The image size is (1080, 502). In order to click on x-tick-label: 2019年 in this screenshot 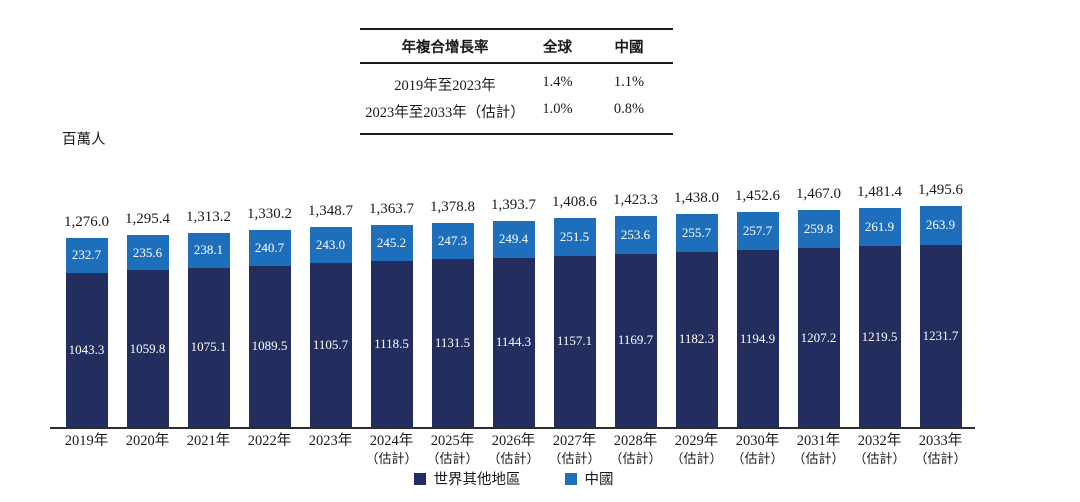, I will do `click(86, 450)`.